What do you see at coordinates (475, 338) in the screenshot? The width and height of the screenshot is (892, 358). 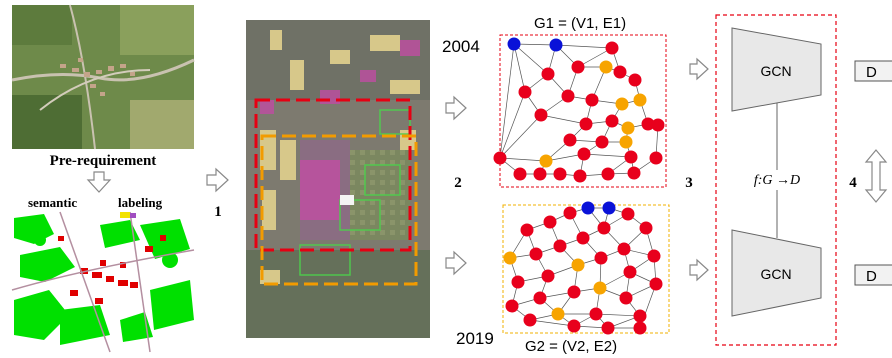 I see `graph-g2-year: 2019` at bounding box center [475, 338].